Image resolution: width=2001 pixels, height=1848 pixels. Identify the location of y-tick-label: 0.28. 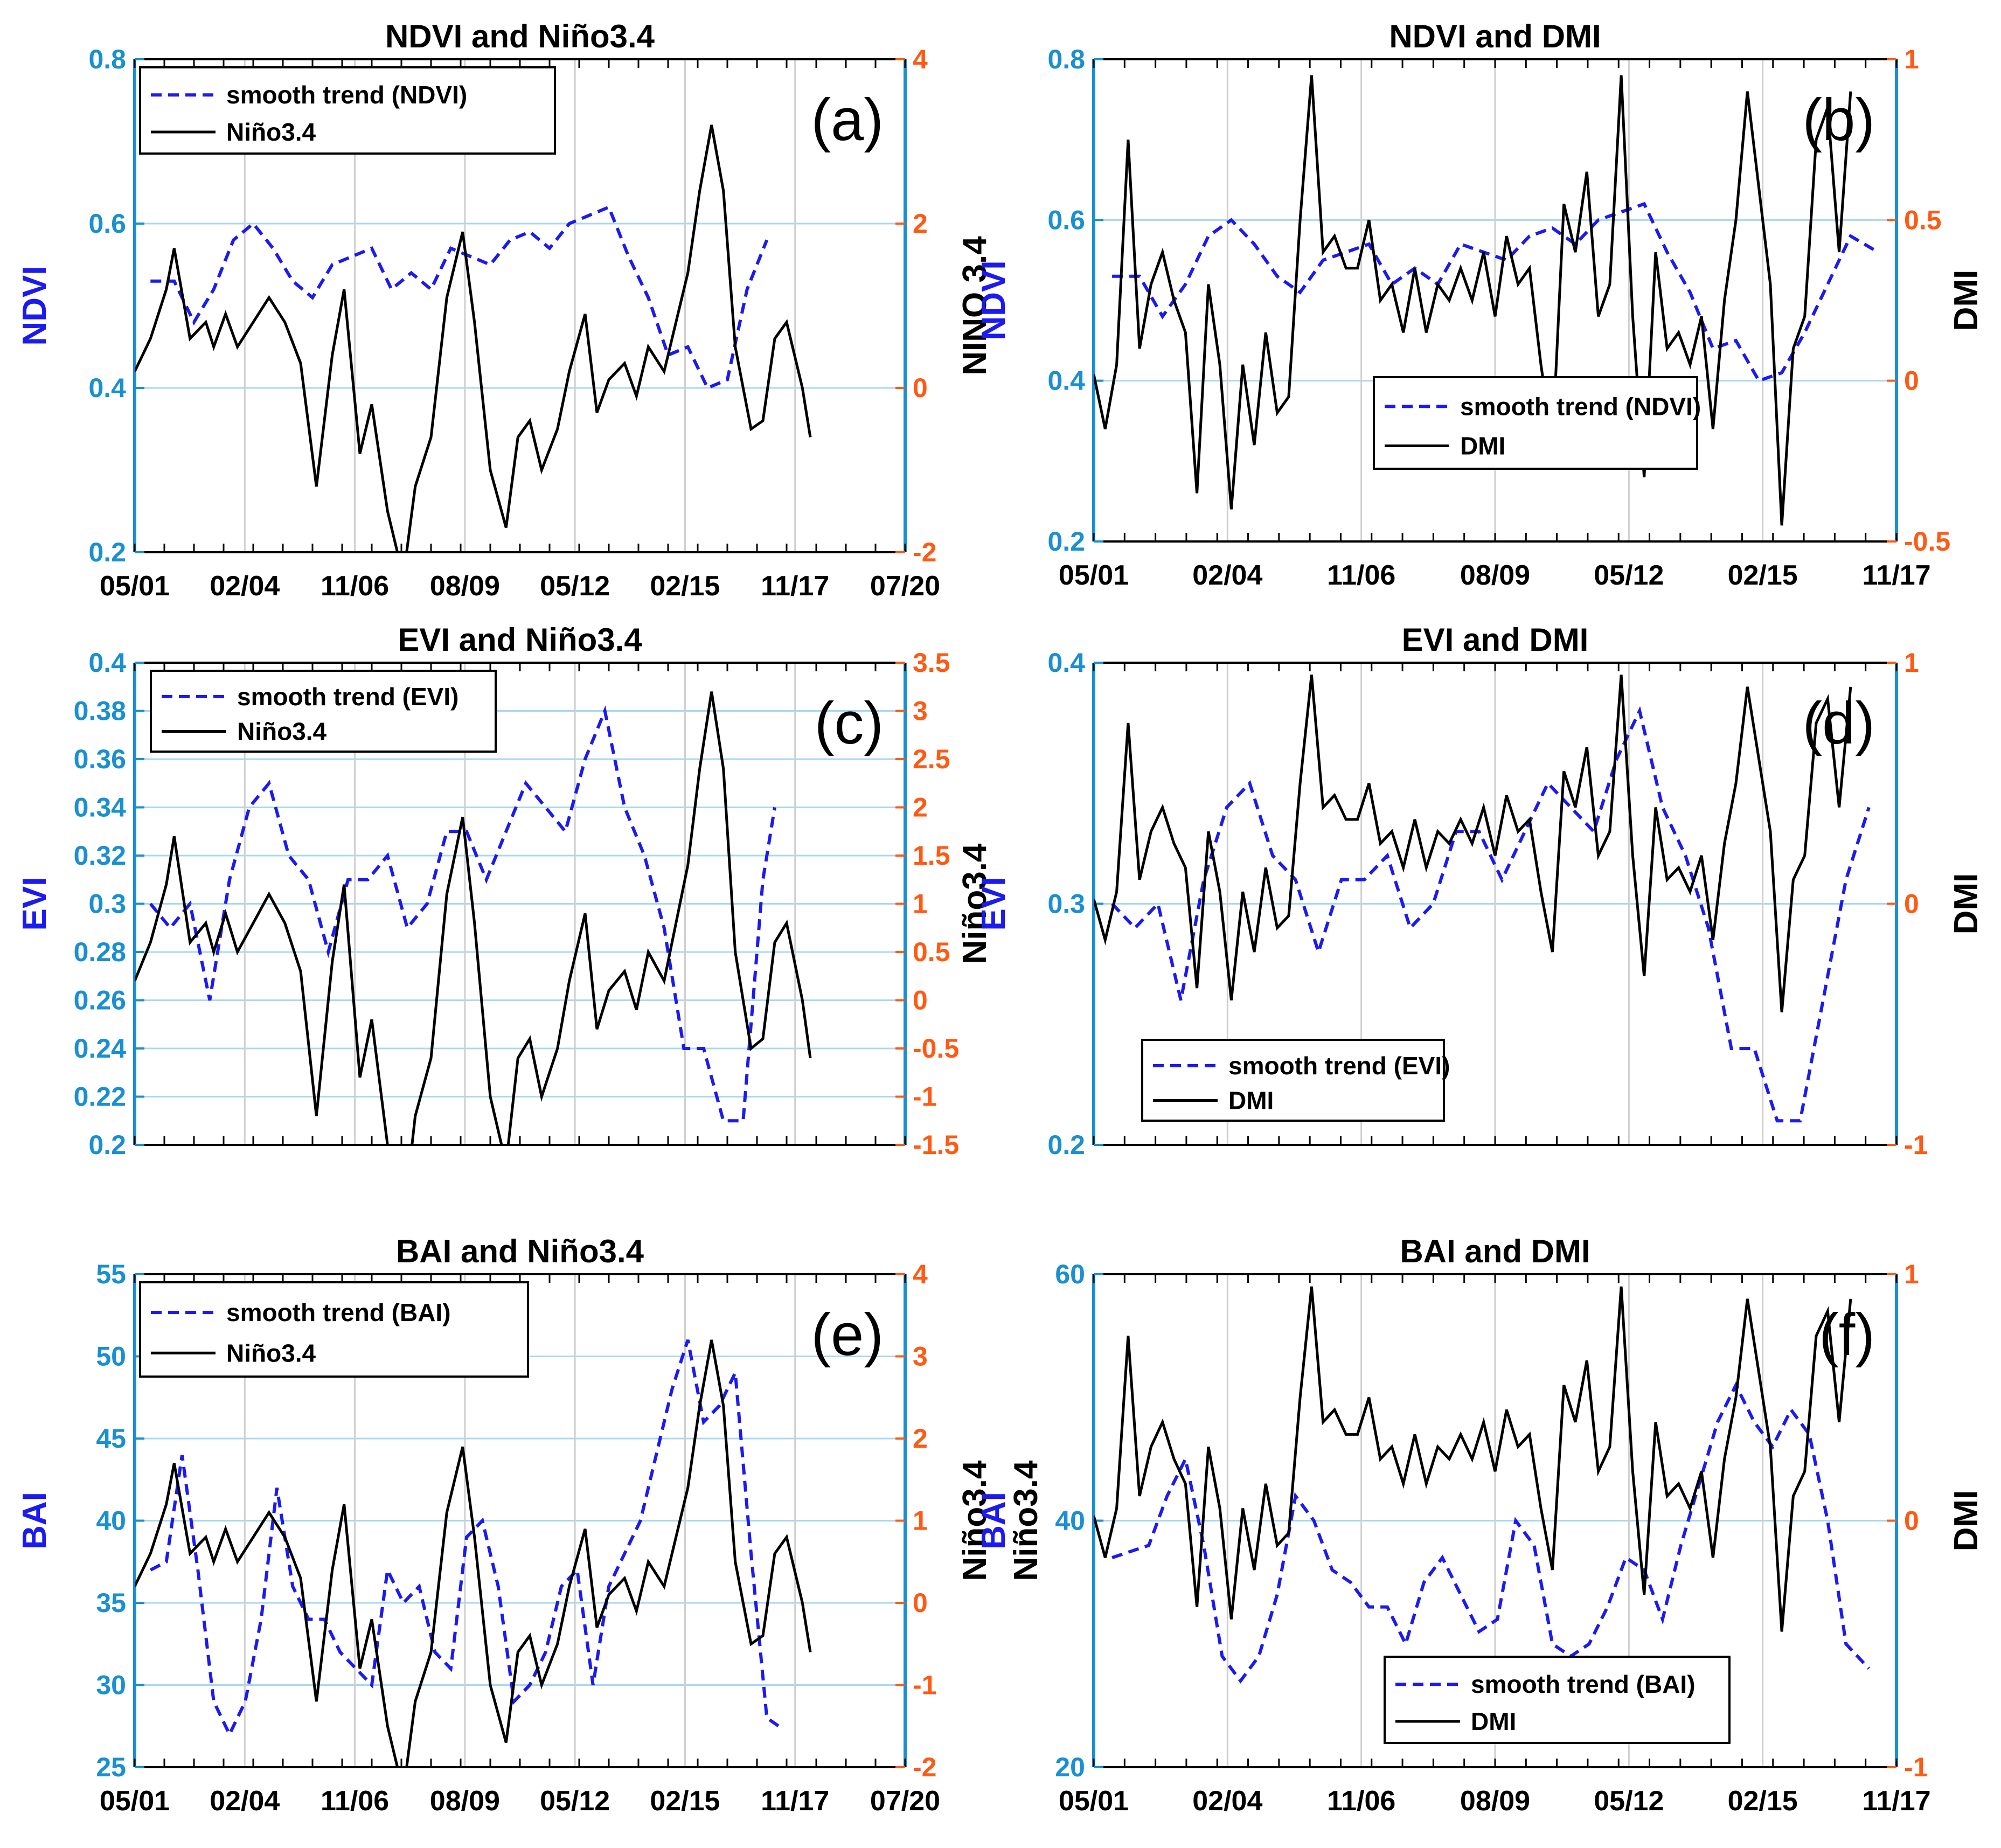
(100, 952).